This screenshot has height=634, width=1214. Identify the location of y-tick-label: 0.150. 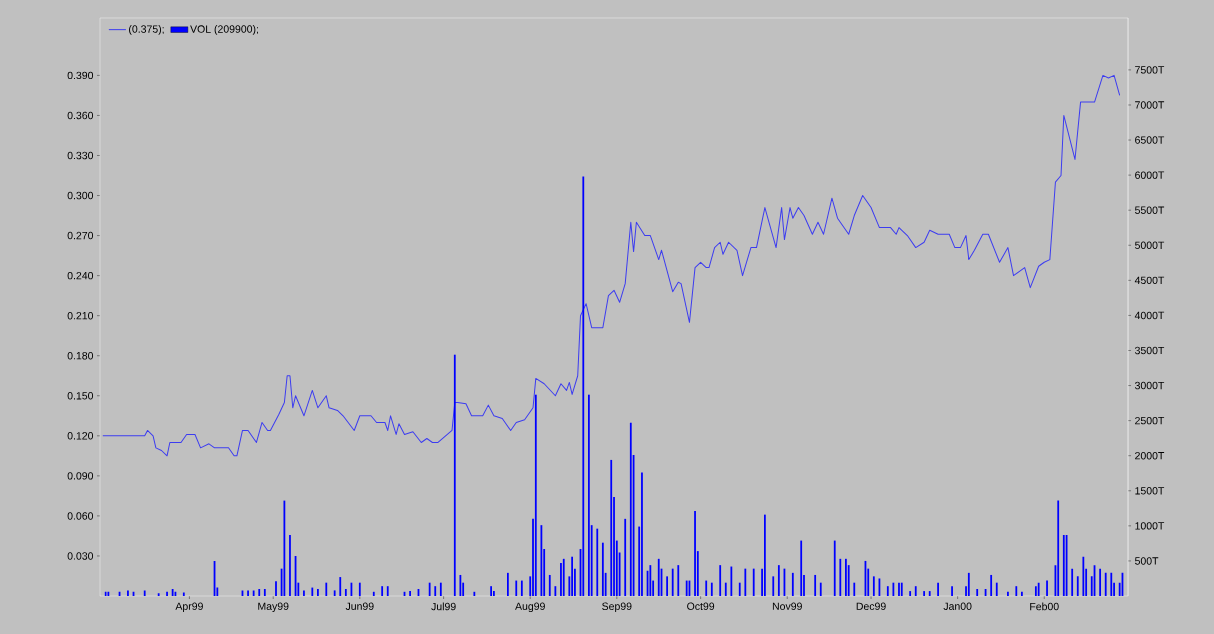
(80, 396).